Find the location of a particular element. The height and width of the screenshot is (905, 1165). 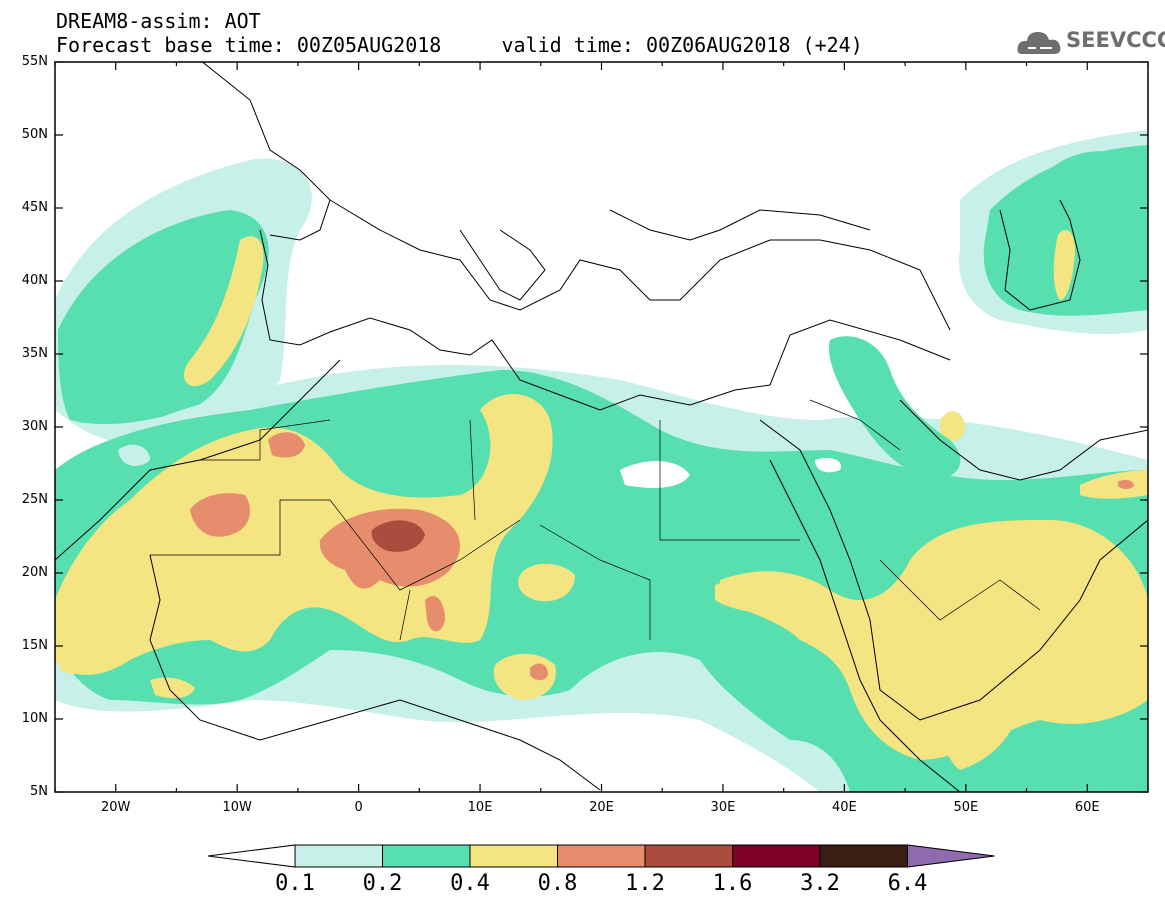

lat-tick-label: 55N is located at coordinates (34, 61).